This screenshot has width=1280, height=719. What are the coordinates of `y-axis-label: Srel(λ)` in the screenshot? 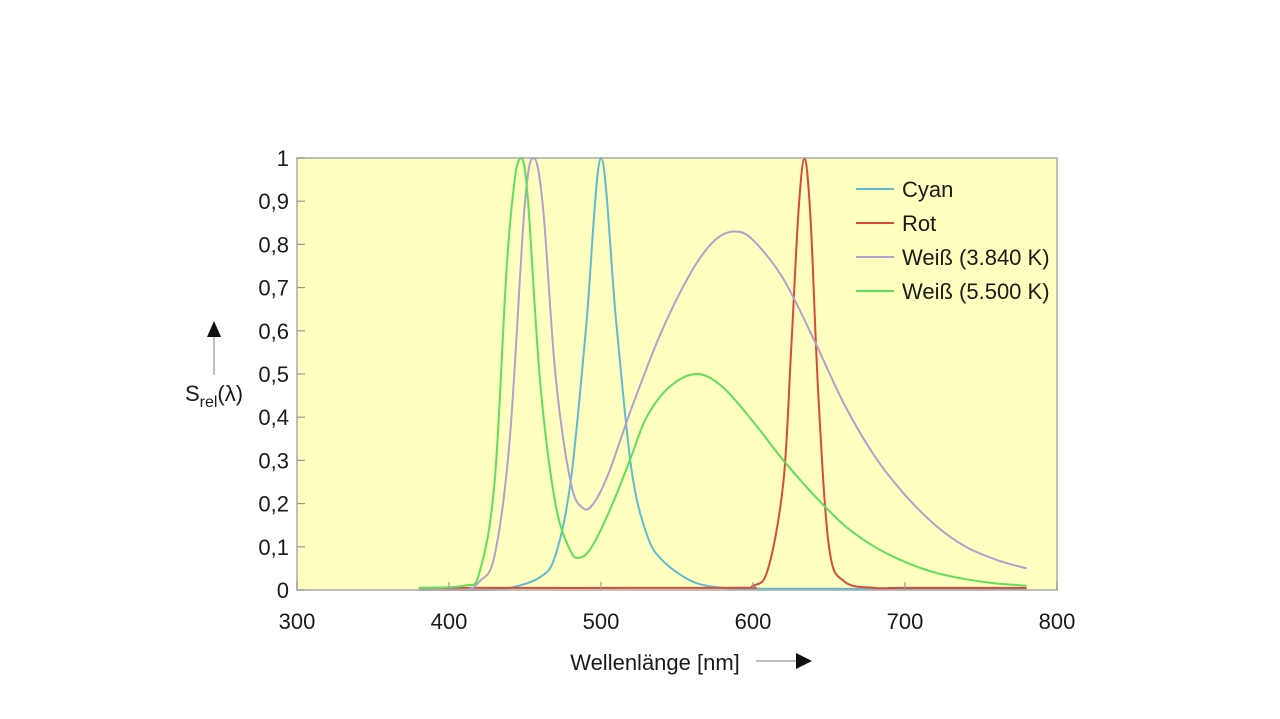 It's located at (214, 396).